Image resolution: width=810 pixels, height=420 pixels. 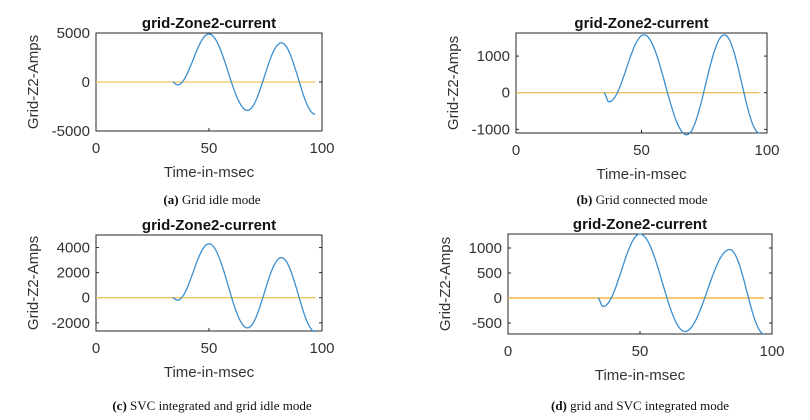 I want to click on y-tick-label: 4000, so click(x=73, y=248).